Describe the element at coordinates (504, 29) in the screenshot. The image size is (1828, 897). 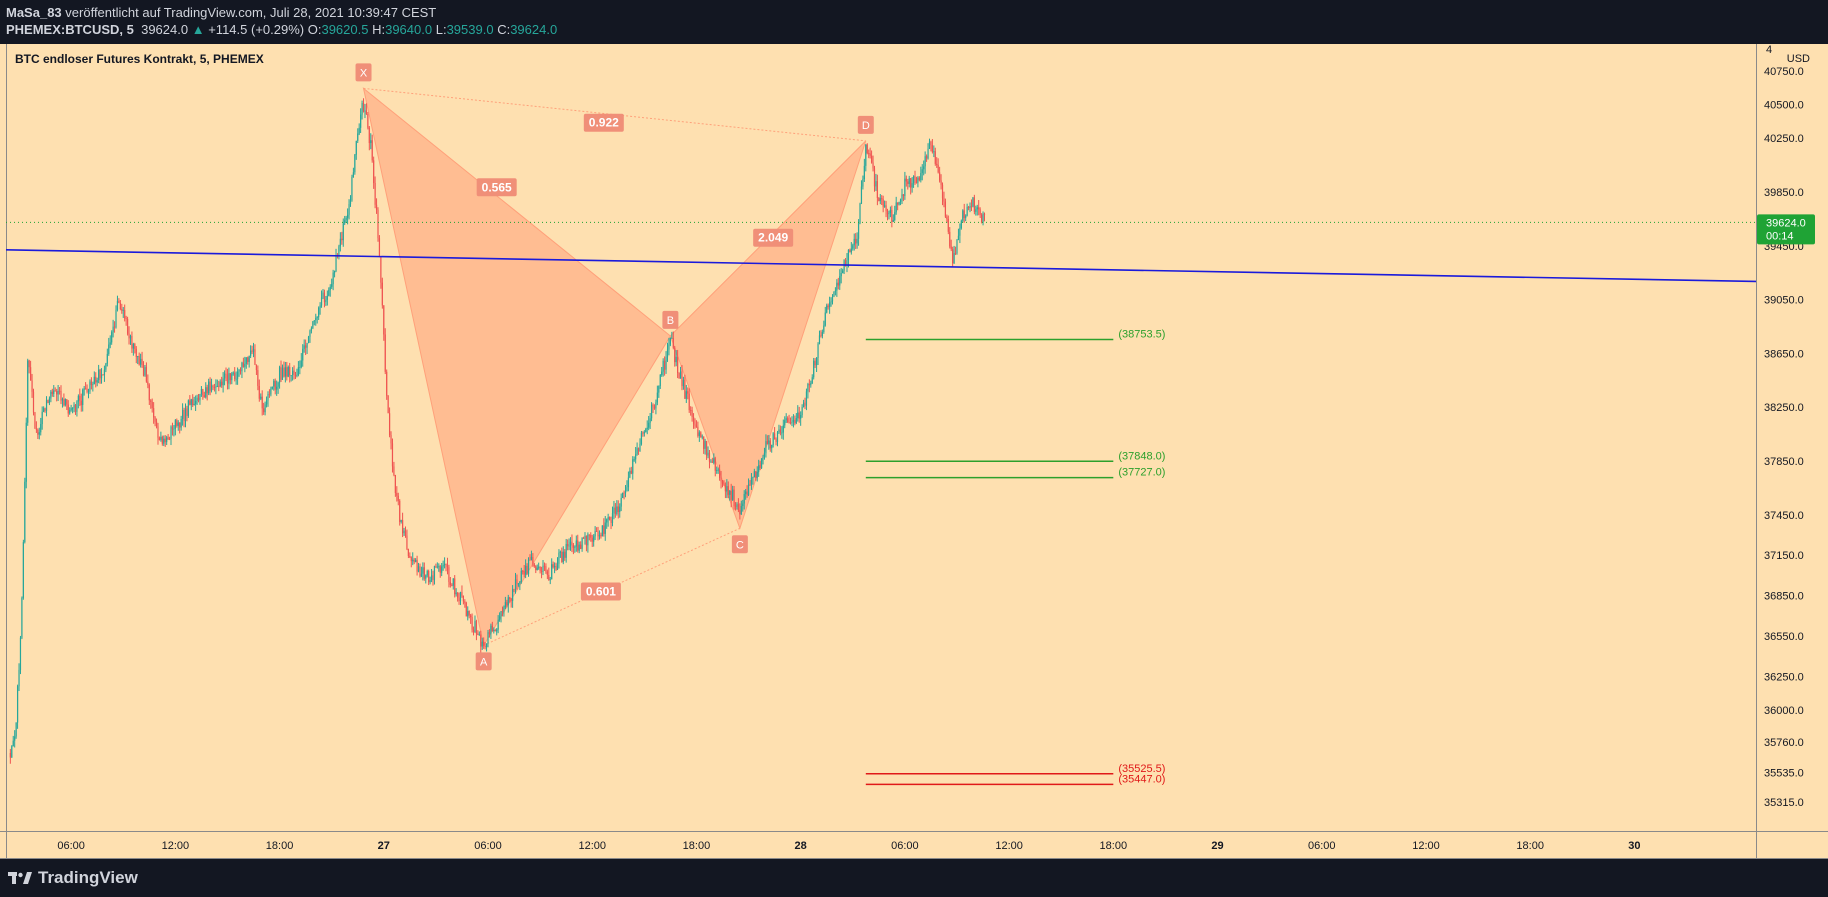
I see `close-label: C:` at that location.